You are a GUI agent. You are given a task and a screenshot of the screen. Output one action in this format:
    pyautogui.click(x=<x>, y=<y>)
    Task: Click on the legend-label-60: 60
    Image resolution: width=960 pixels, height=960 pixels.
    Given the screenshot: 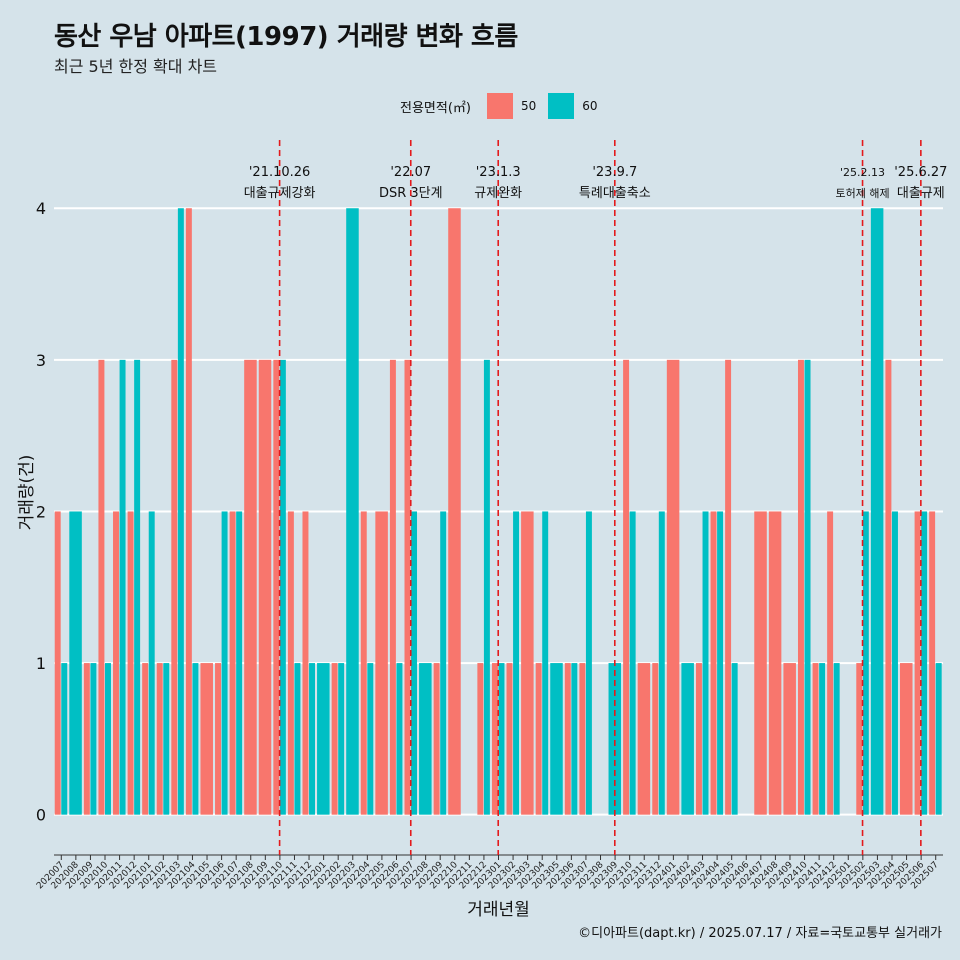 What is the action you would take?
    pyautogui.click(x=590, y=106)
    